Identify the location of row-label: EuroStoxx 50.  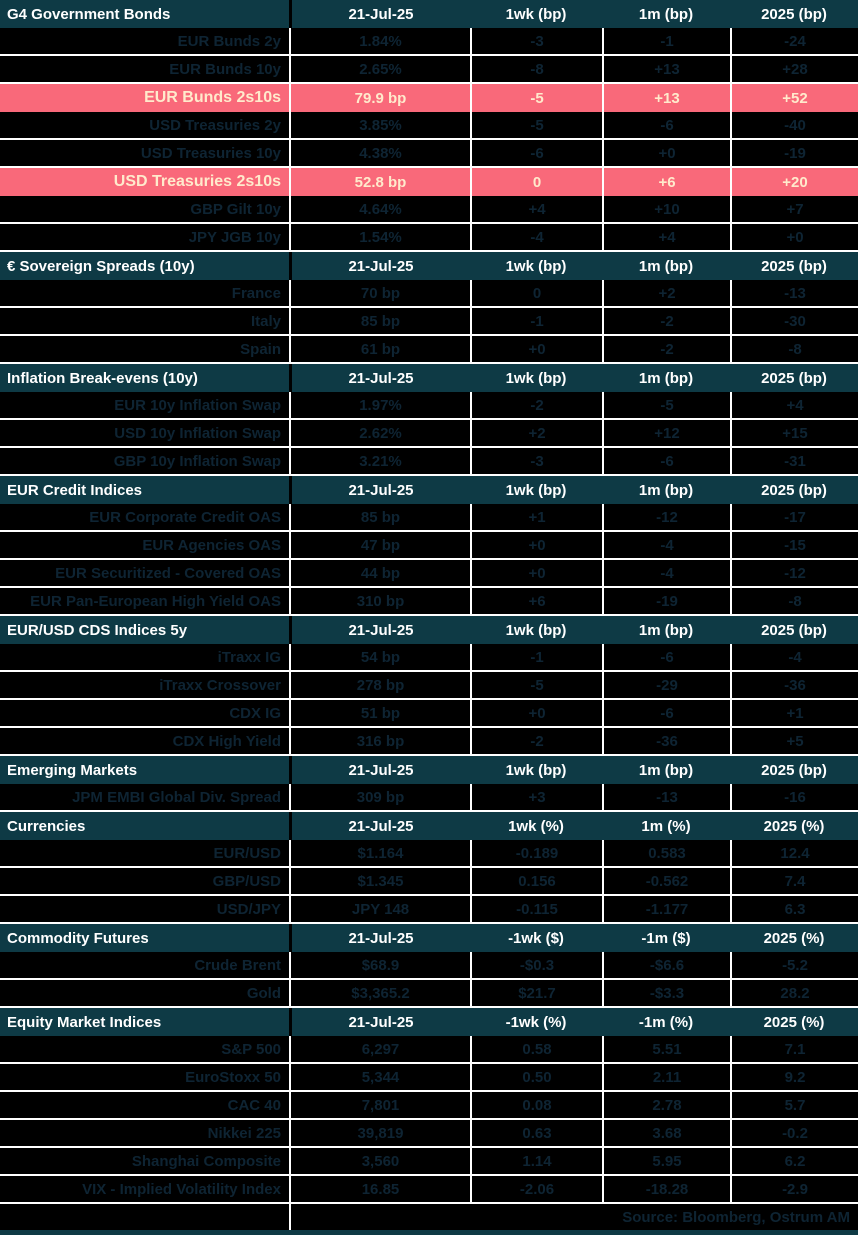
(233, 1077).